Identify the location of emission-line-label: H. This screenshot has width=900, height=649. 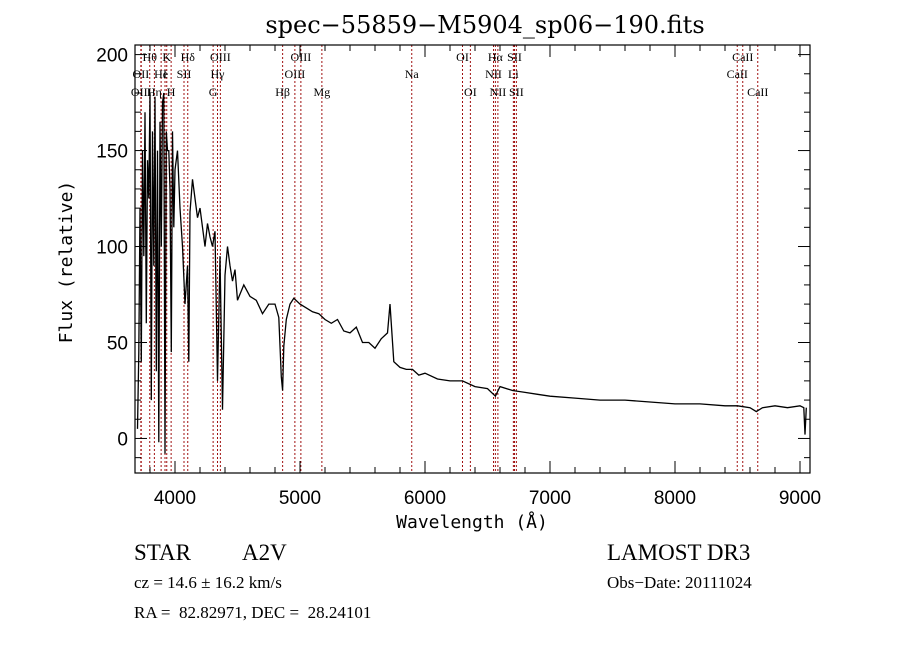
(171, 92).